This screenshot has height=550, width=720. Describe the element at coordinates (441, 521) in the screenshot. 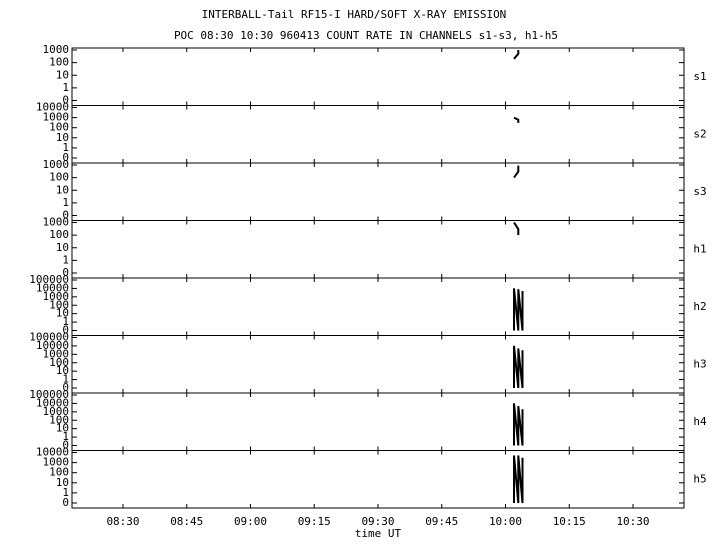

I see `x-tick-label: 09:45` at that location.